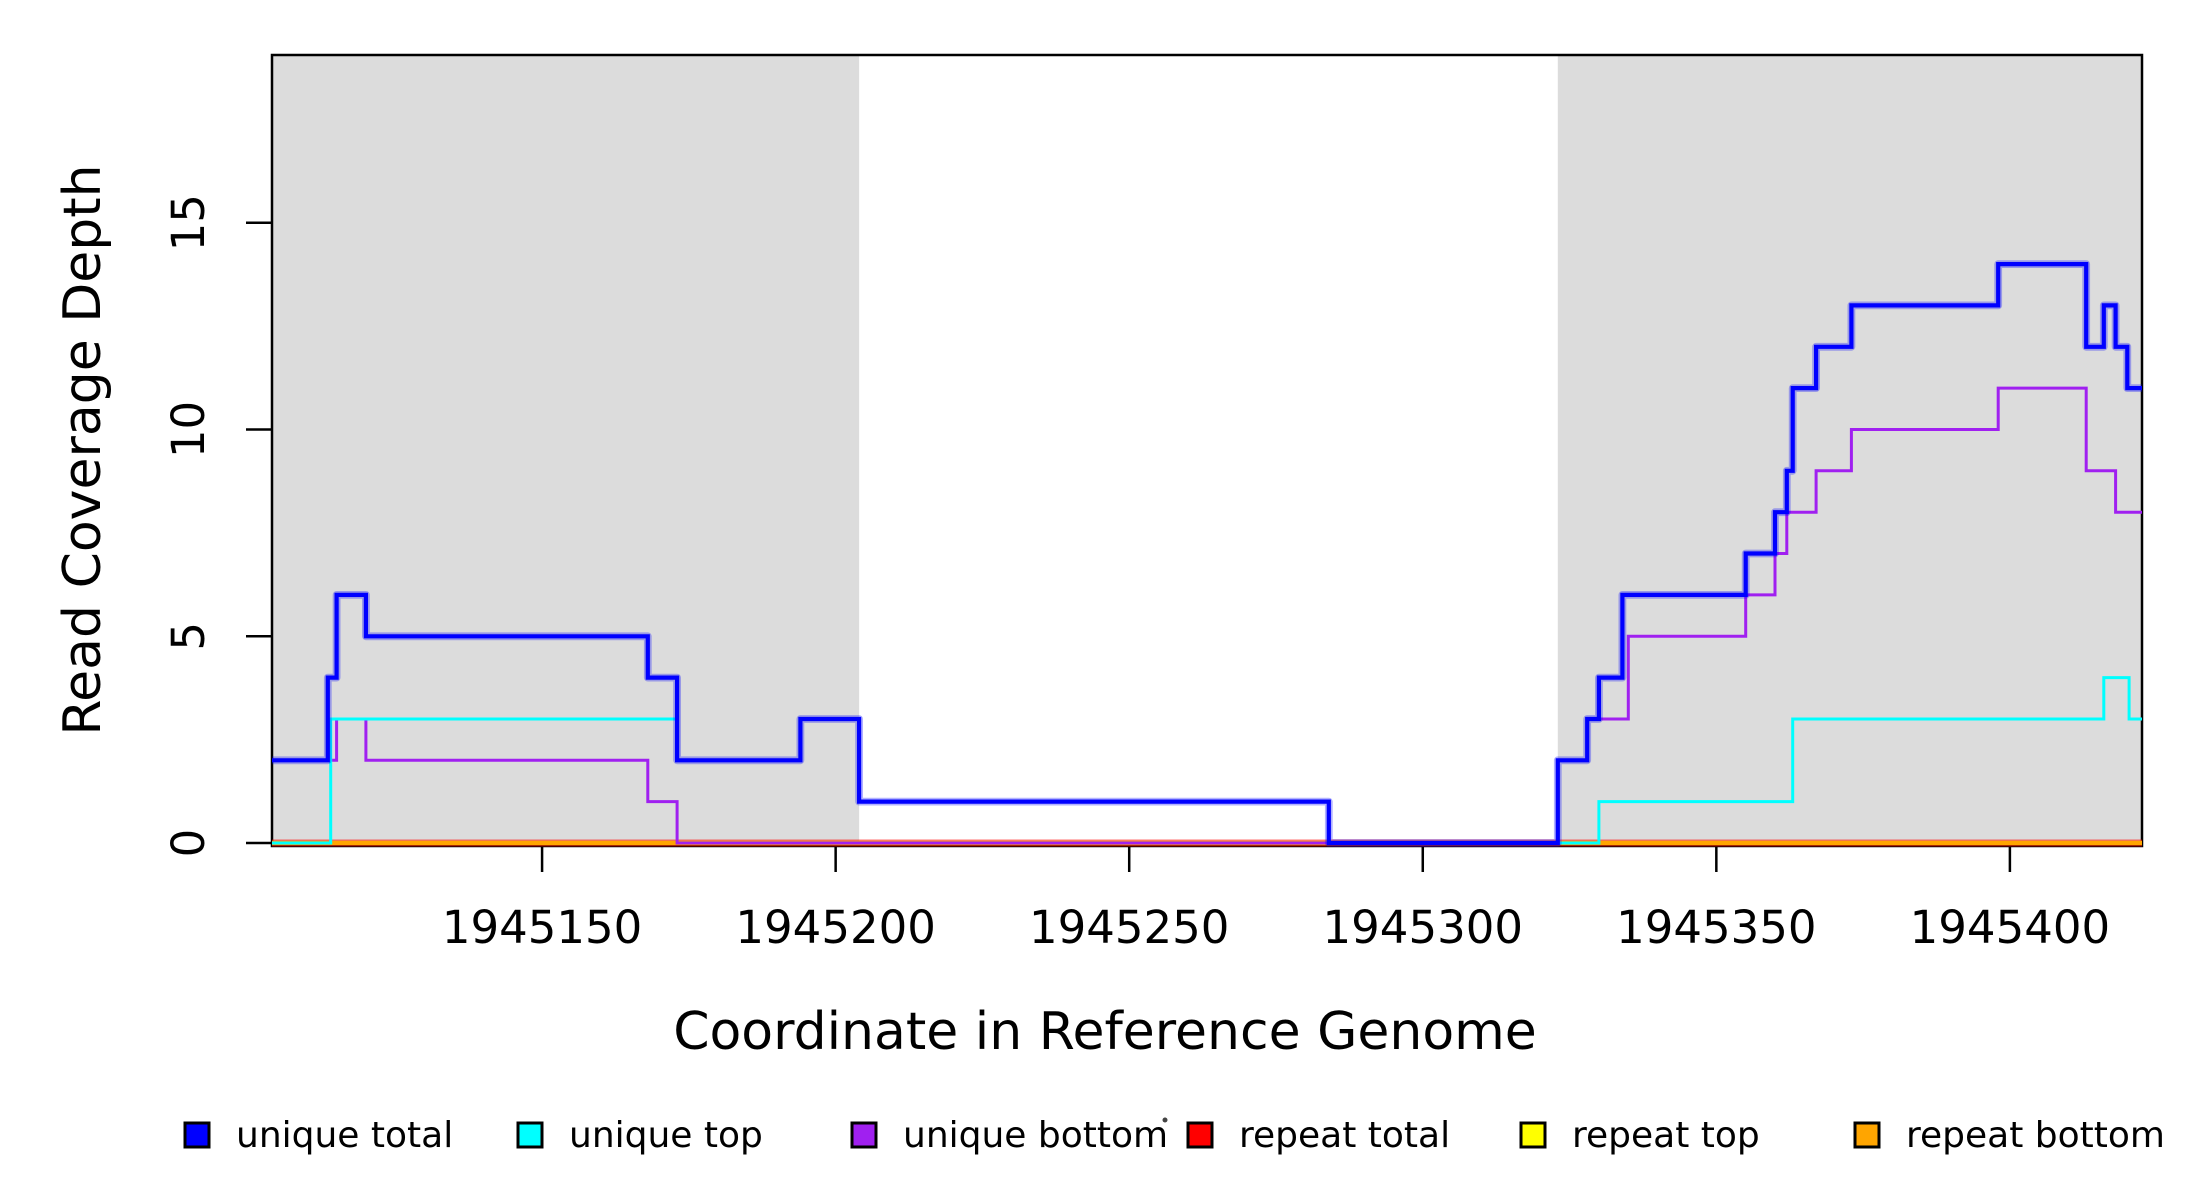 This screenshot has width=2200, height=1200. Describe the element at coordinates (1533, 1135) in the screenshot. I see `legend-swatch-repeat_top` at that location.